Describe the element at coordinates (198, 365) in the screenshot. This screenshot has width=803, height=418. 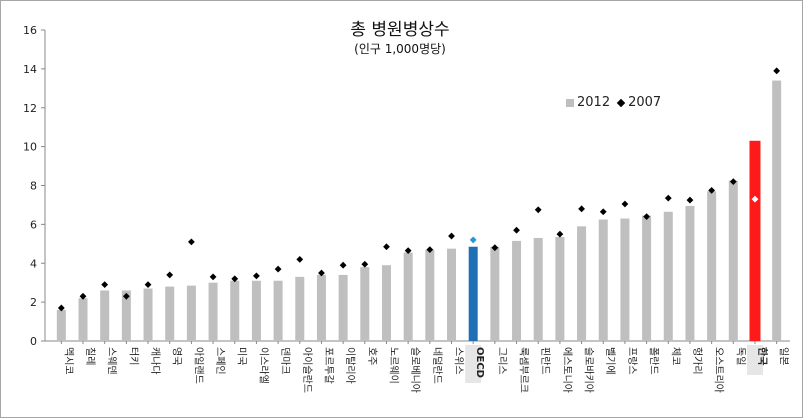
I see `x-tick-label-아일랜드: 아일랜드` at that location.